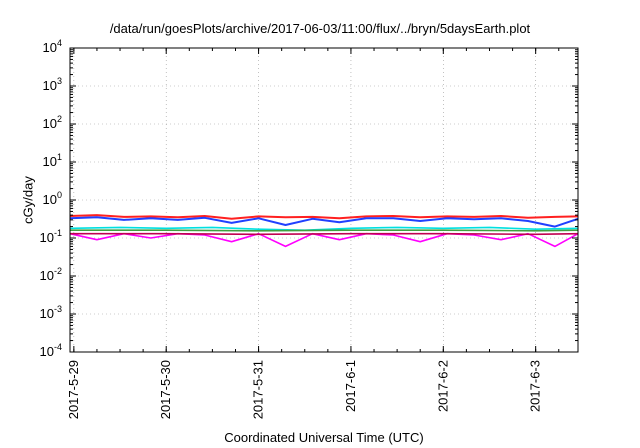  Describe the element at coordinates (258, 389) in the screenshot. I see `x-tick-label: 2017-5-31` at that location.